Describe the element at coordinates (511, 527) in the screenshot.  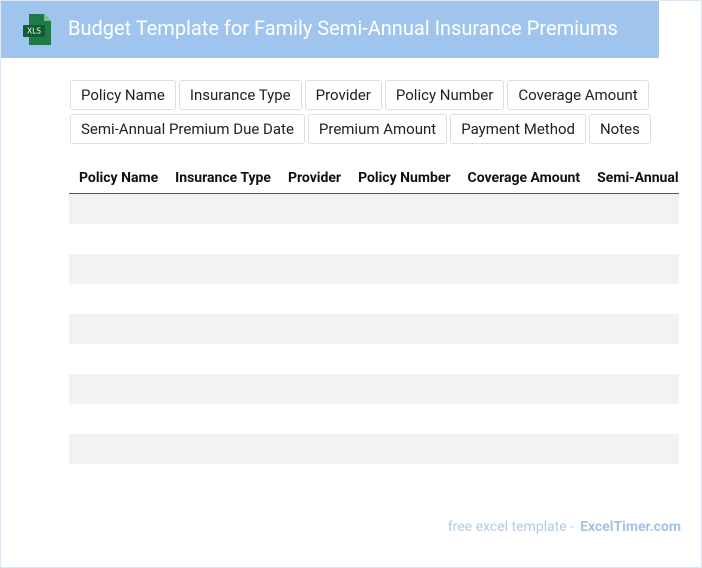
I see `footer-text: free excel template -` at that location.